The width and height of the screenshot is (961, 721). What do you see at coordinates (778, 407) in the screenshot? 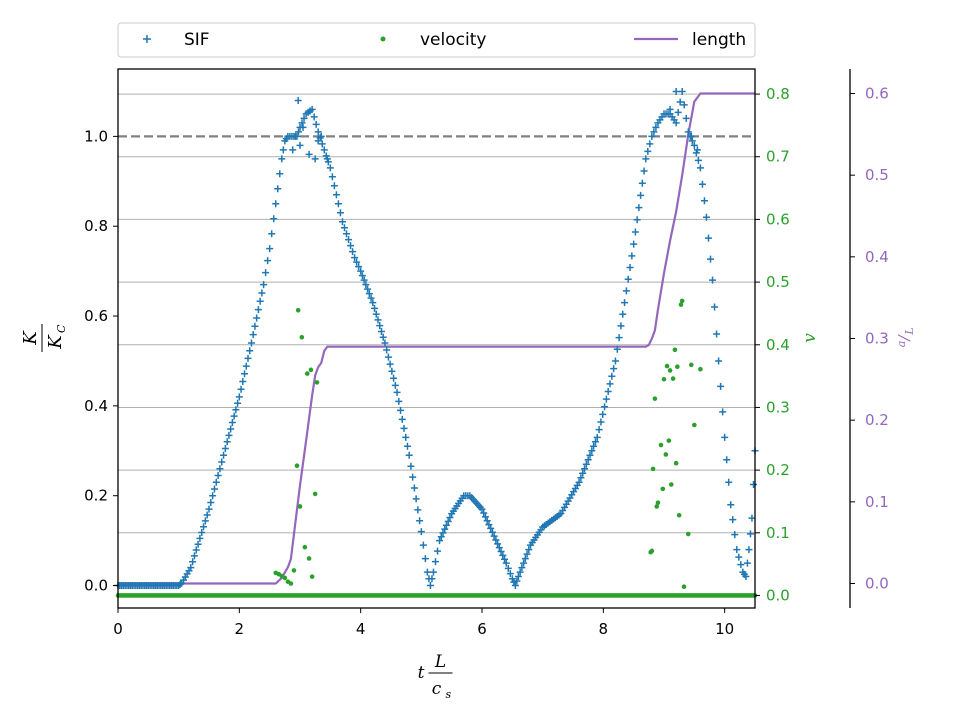
I see `y-right1-tick-label: 0.3` at bounding box center [778, 407].